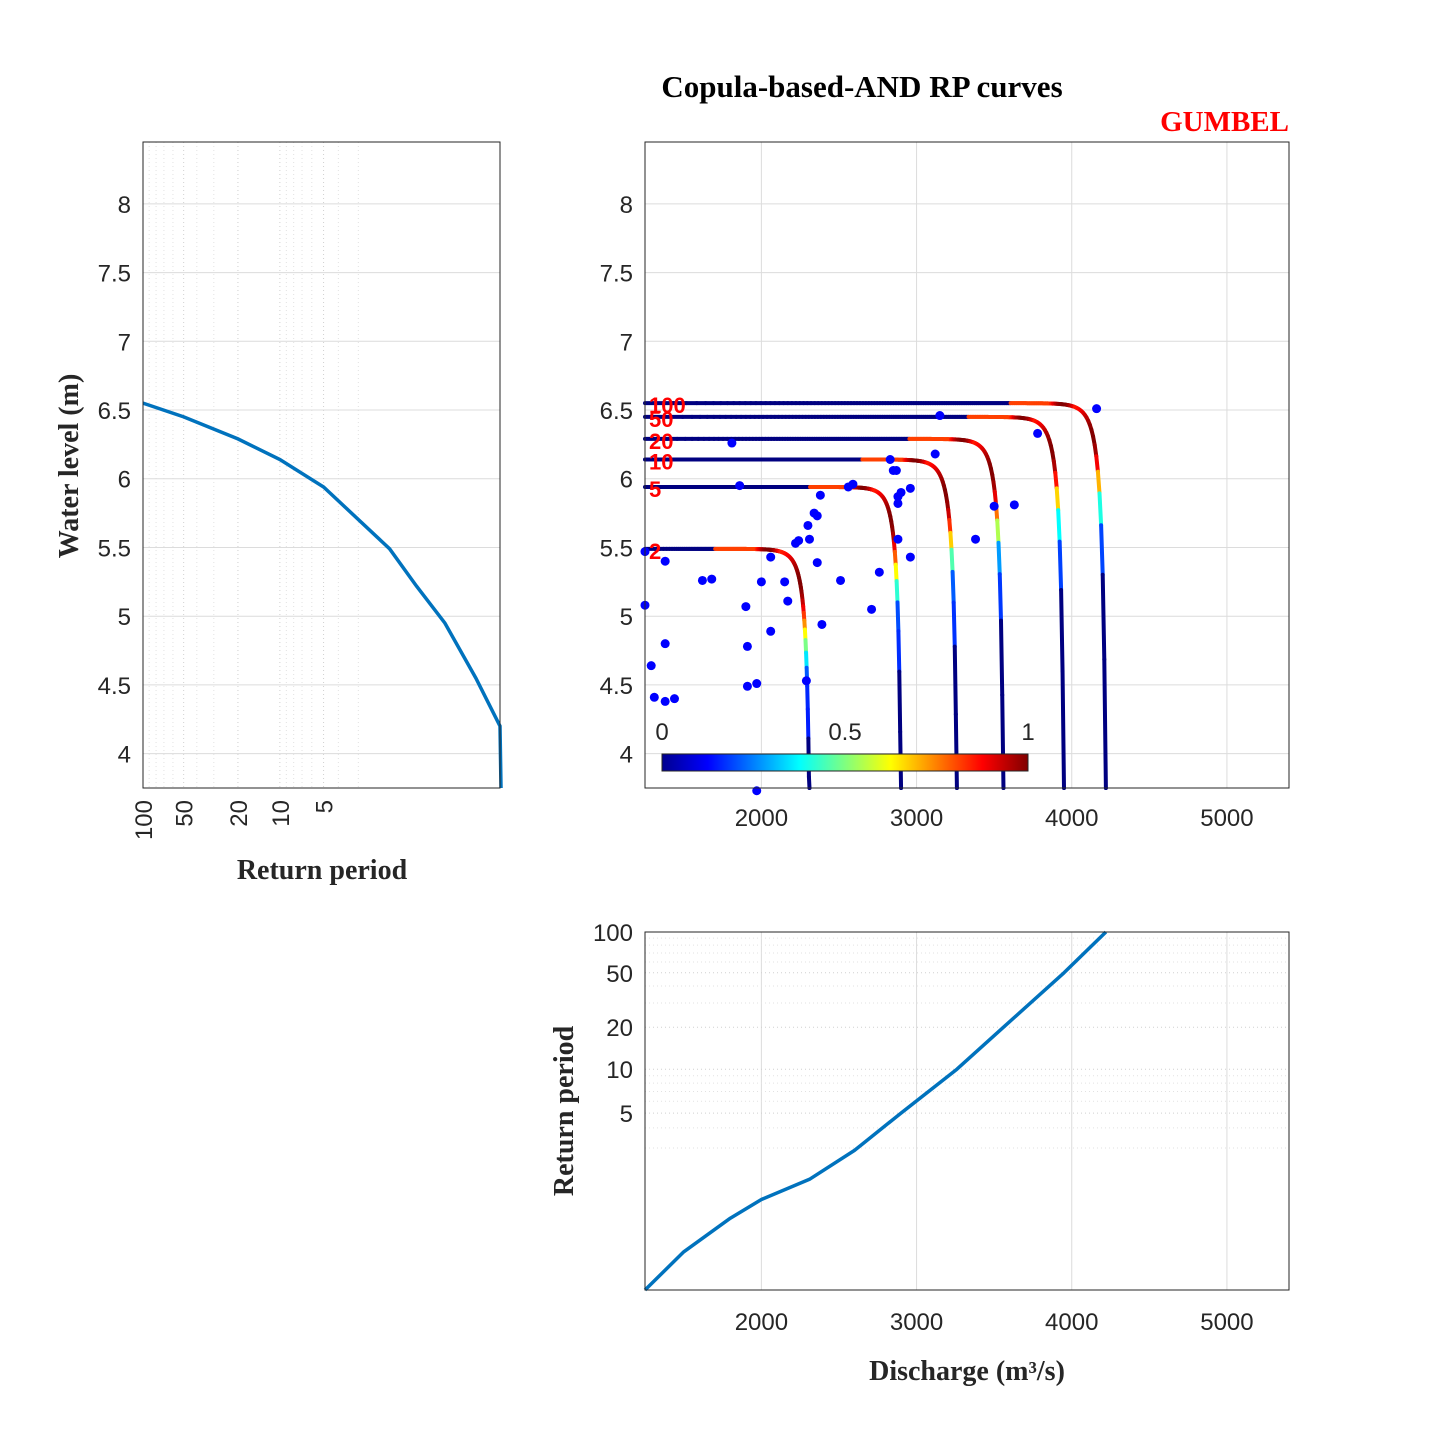 This screenshot has height=1434, width=1434. What do you see at coordinates (661, 462) in the screenshot?
I see `rp-label-10: 10` at bounding box center [661, 462].